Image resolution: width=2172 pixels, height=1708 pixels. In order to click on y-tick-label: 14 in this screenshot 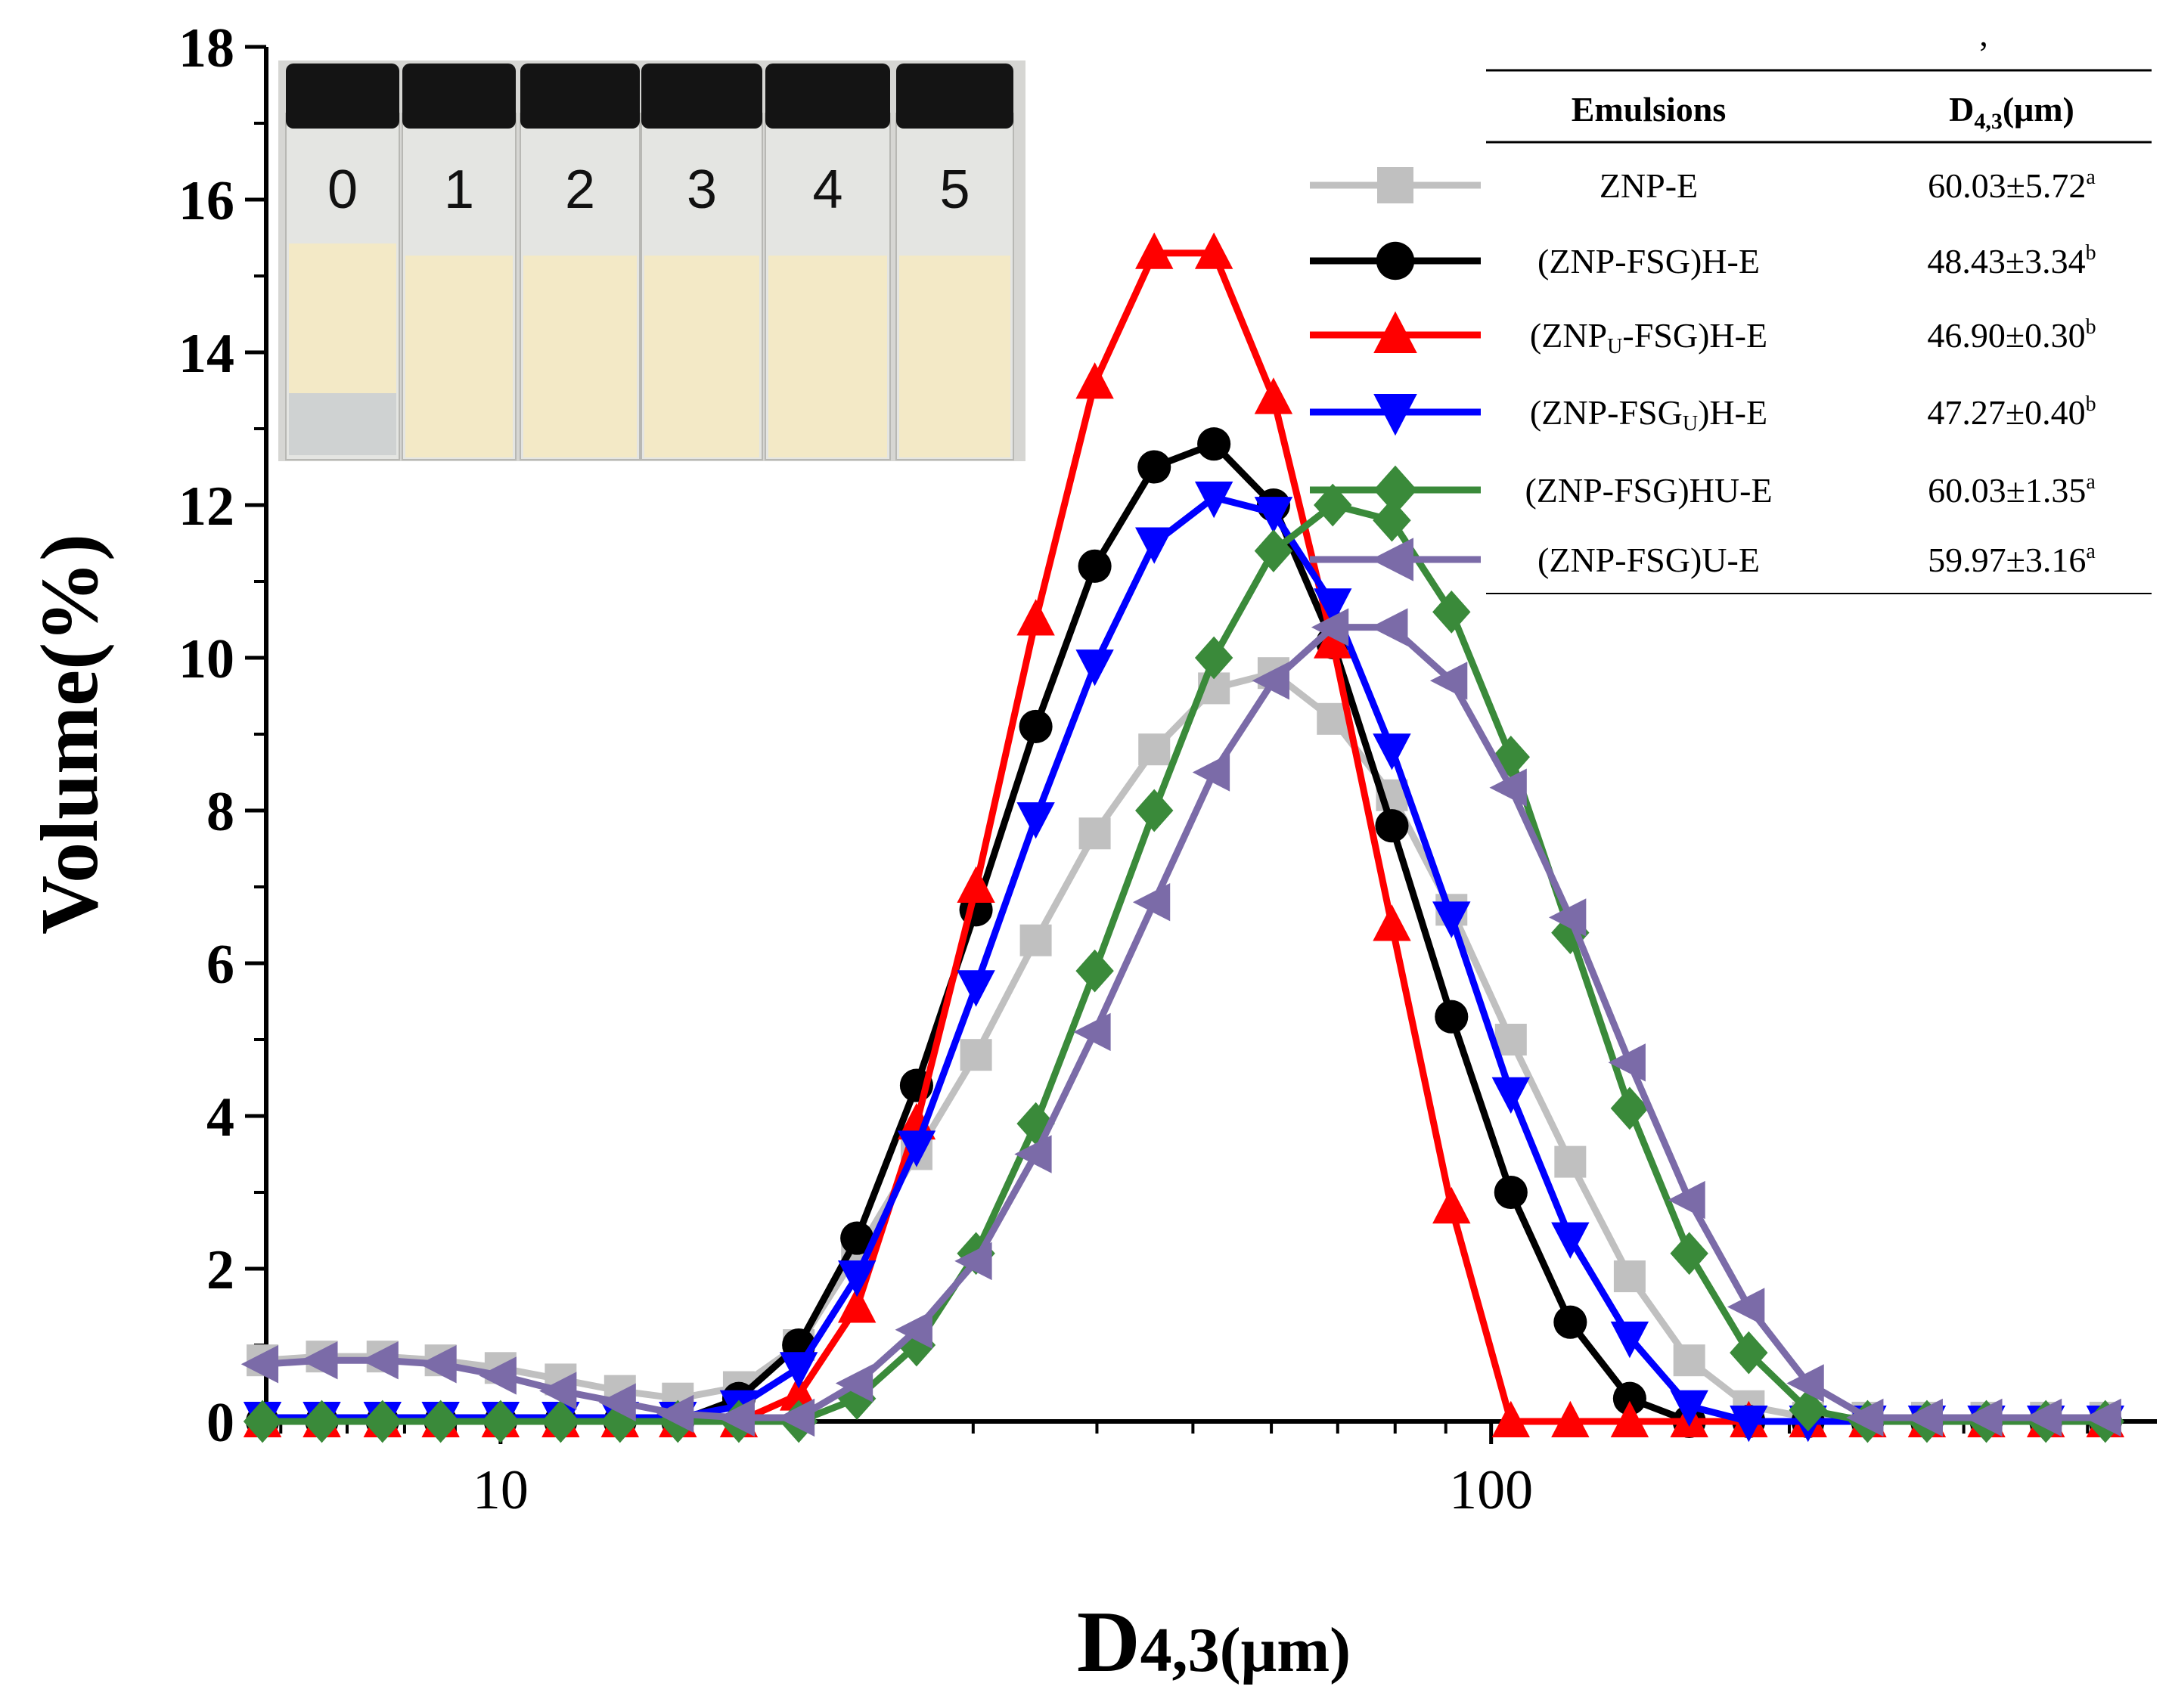, I will do `click(206, 354)`.